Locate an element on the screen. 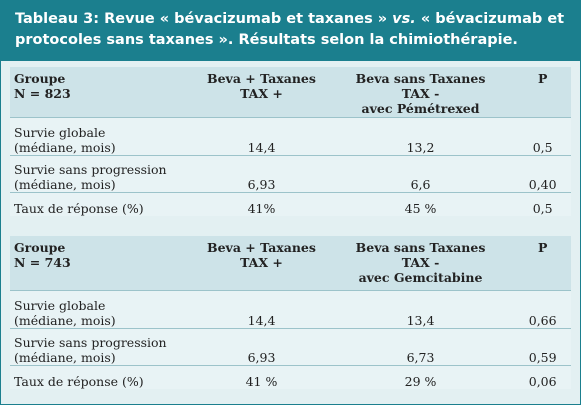 The image size is (581, 405). value-cell: 41% is located at coordinates (261, 203).